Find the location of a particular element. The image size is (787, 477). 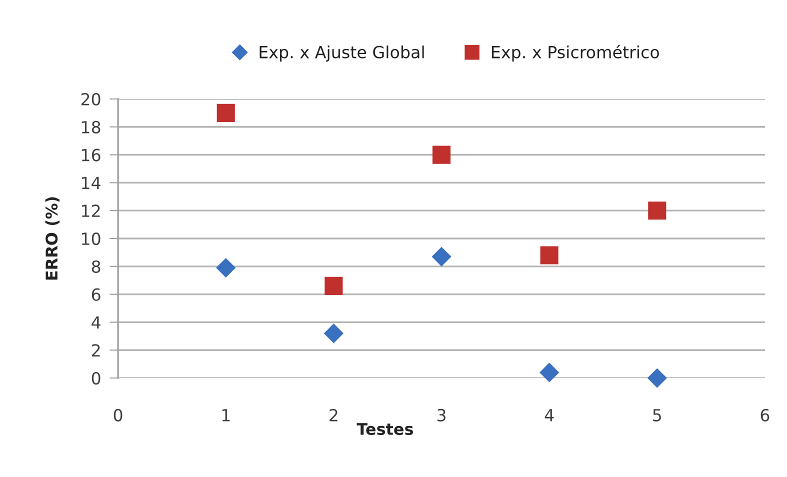

x-tick-label: 4 is located at coordinates (549, 415).